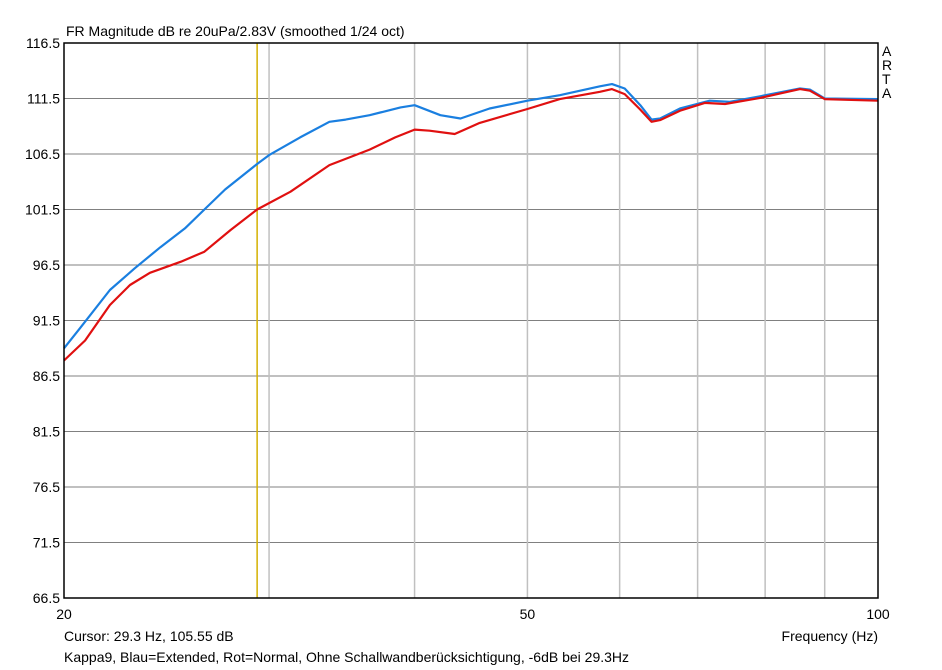 This screenshot has width=942, height=670. Describe the element at coordinates (46, 321) in the screenshot. I see `y-tick-label: 91.5` at that location.